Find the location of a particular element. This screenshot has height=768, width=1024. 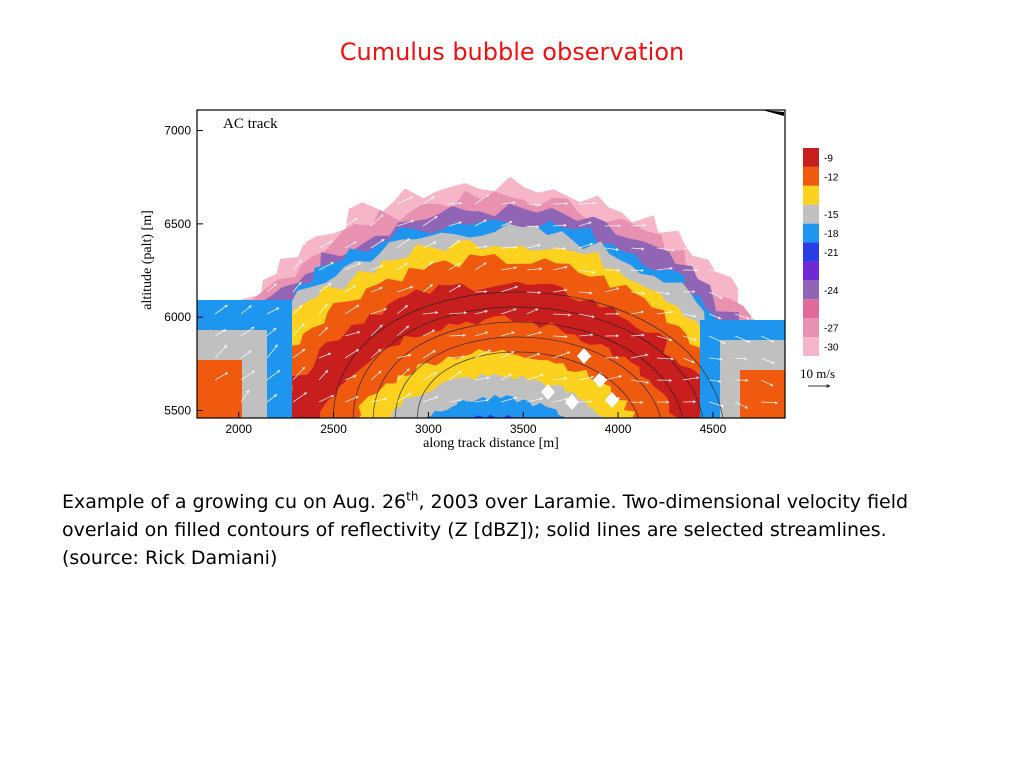

x-tick-label: 2000 is located at coordinates (238, 429).